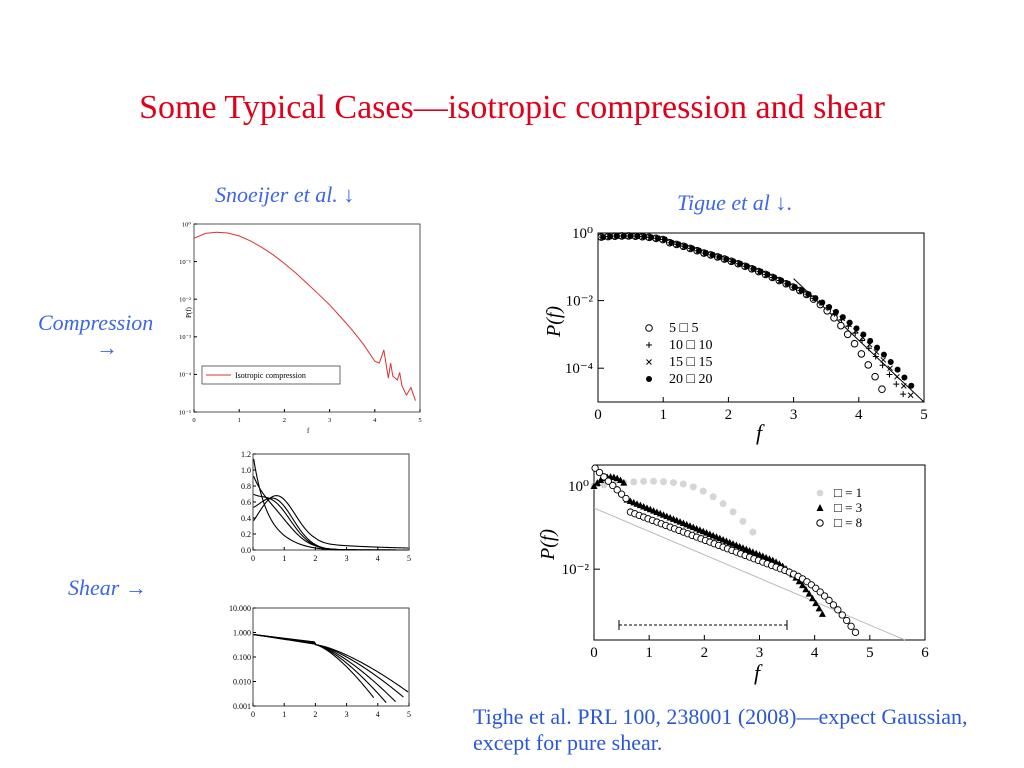  Describe the element at coordinates (276, 194) in the screenshot. I see `snoeijer-label-text: Snoeijer et al.` at that location.